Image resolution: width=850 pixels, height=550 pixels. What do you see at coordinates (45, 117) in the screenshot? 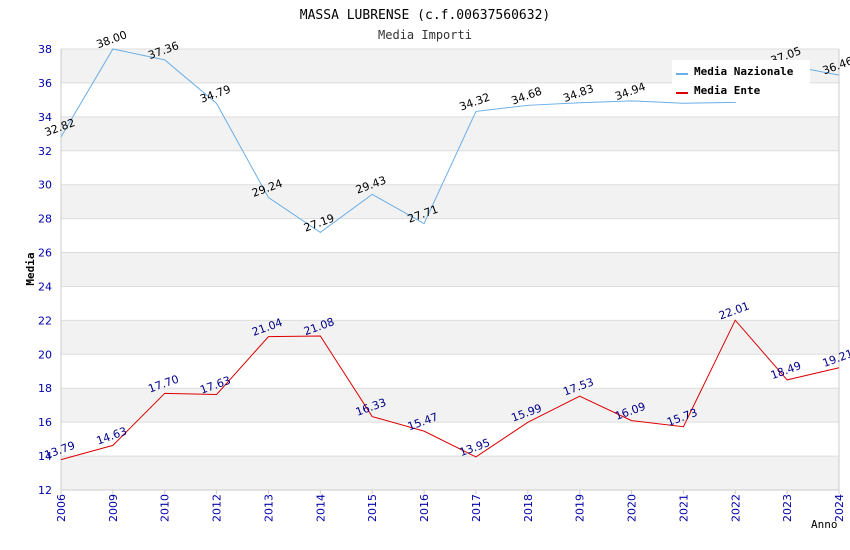
I see `y-tick-label: 34` at bounding box center [45, 117].